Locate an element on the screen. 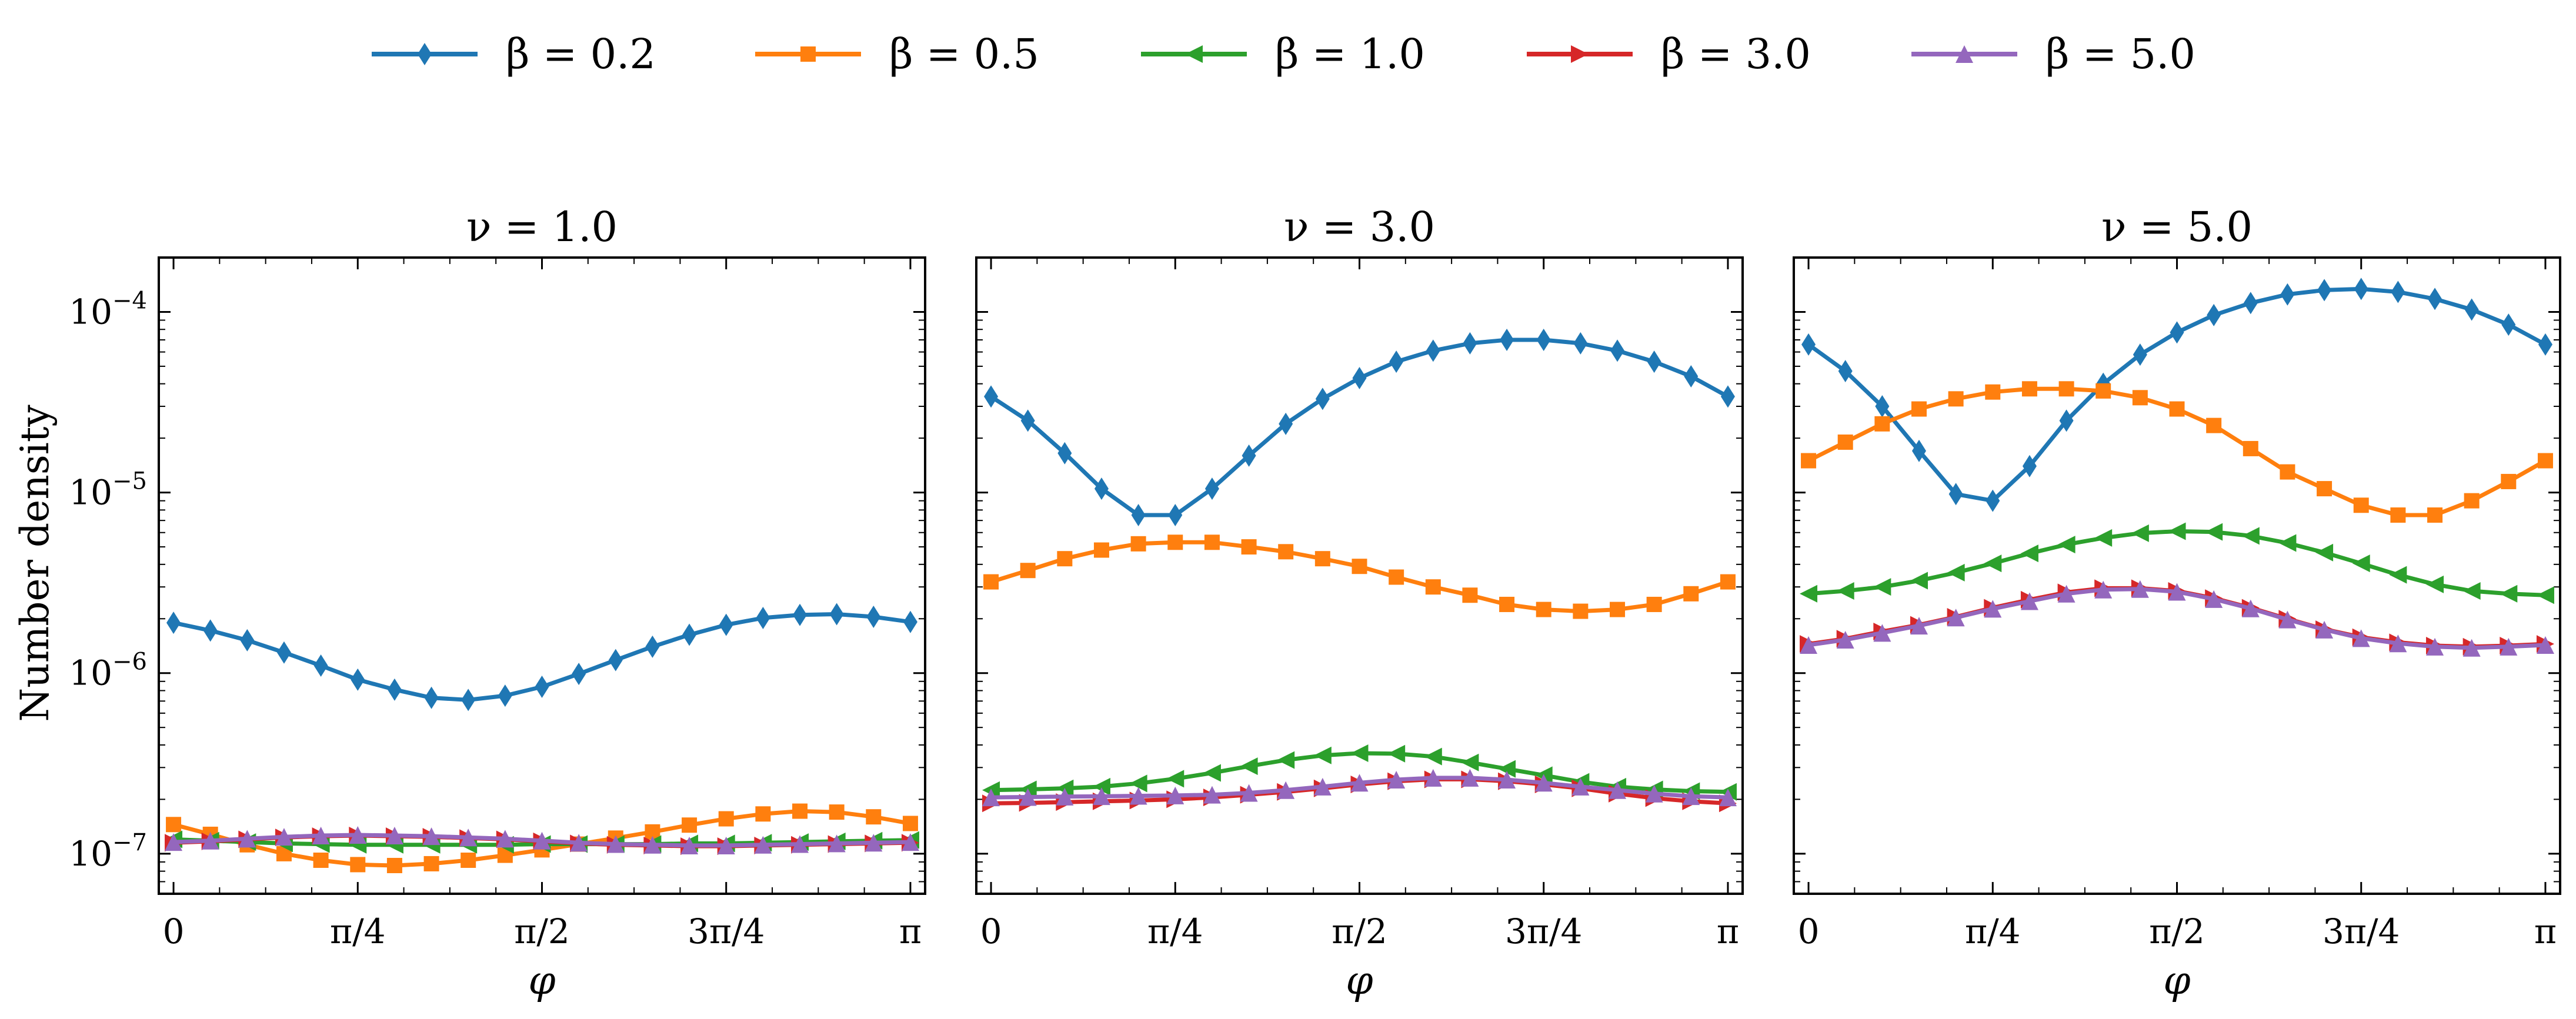 The width and height of the screenshot is (2576, 1019). y-tick-label: 10⁻⁵ is located at coordinates (108, 491).